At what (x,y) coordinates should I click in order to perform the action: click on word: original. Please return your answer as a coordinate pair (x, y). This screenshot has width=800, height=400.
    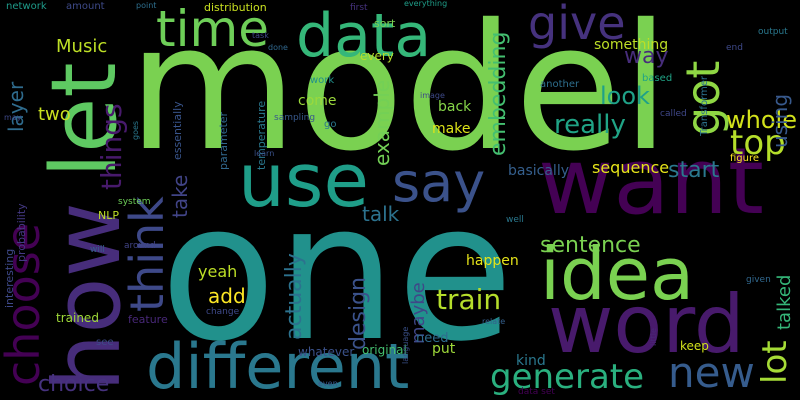
    Looking at the image, I should click on (384, 350).